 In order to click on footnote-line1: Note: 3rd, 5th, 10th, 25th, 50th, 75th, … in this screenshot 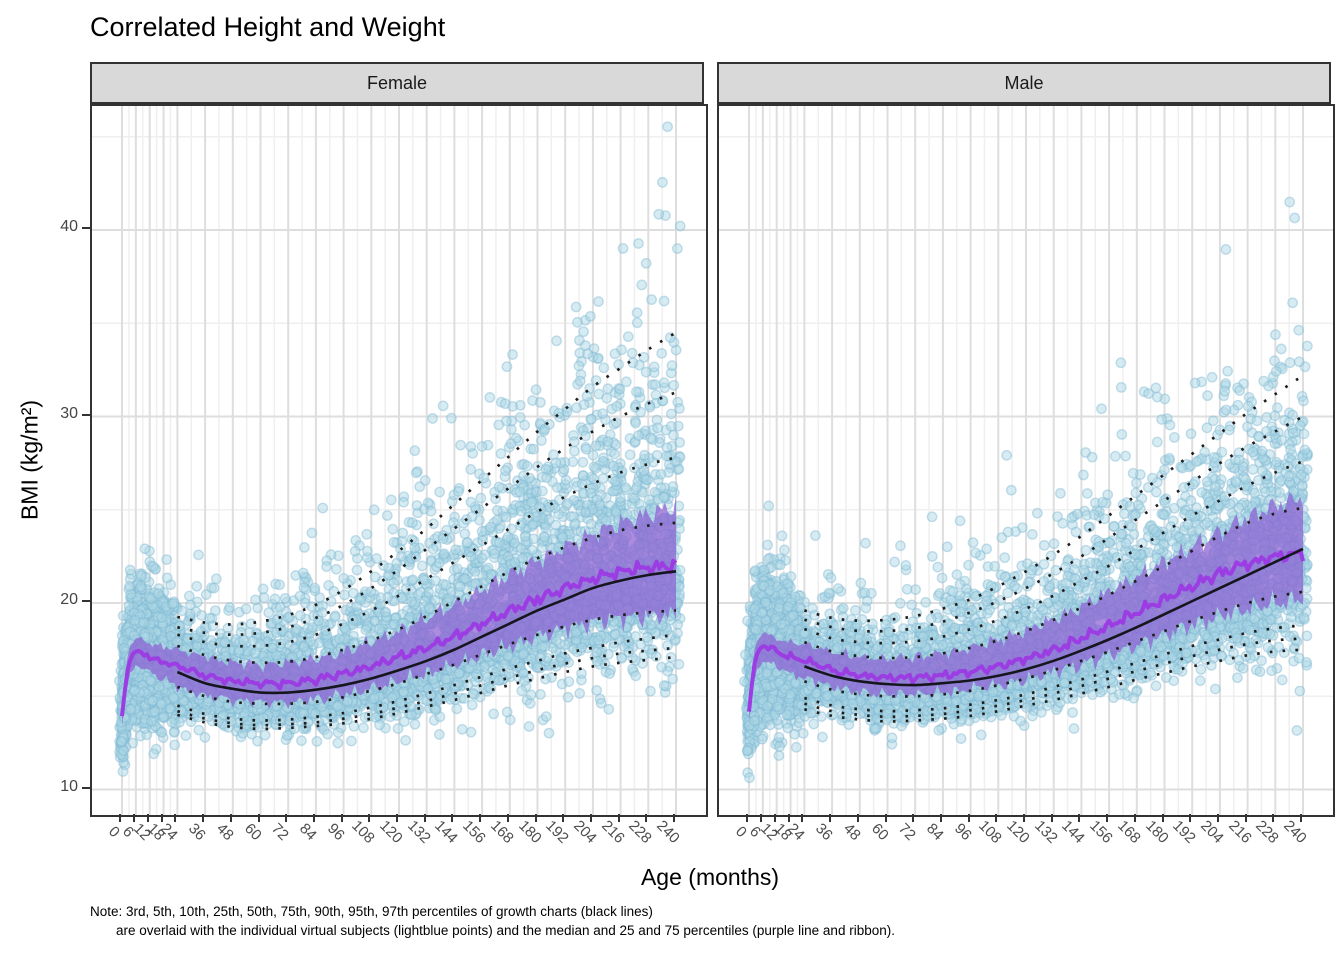, I will do `click(371, 911)`.